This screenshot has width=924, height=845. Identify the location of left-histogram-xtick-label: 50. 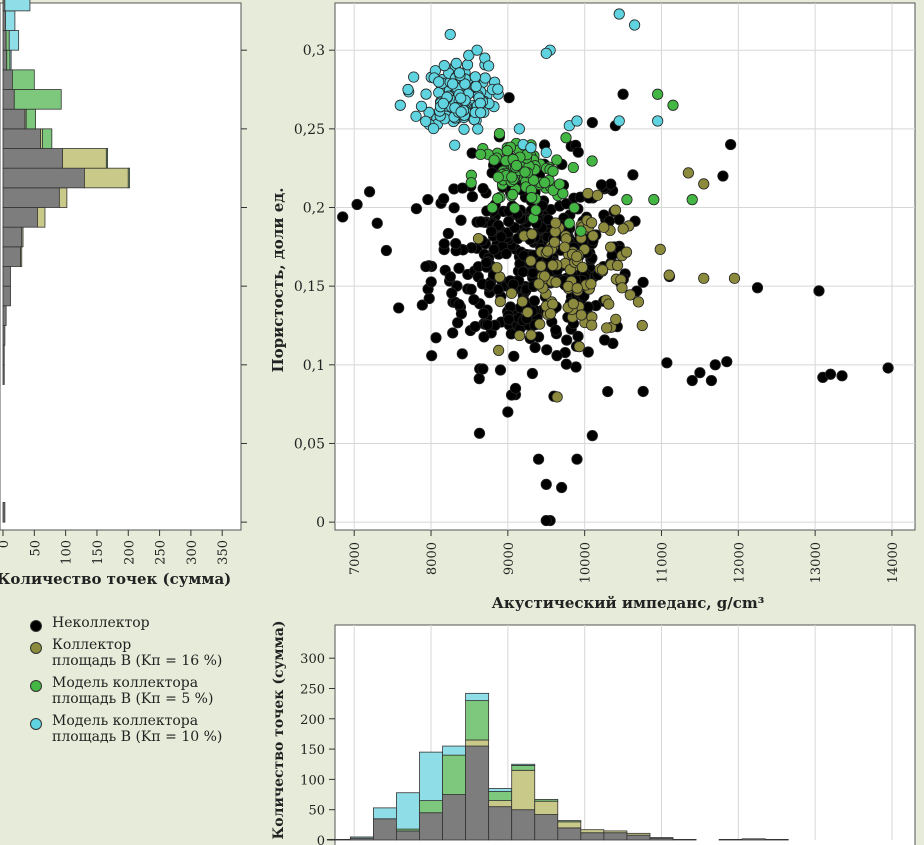
(35, 548).